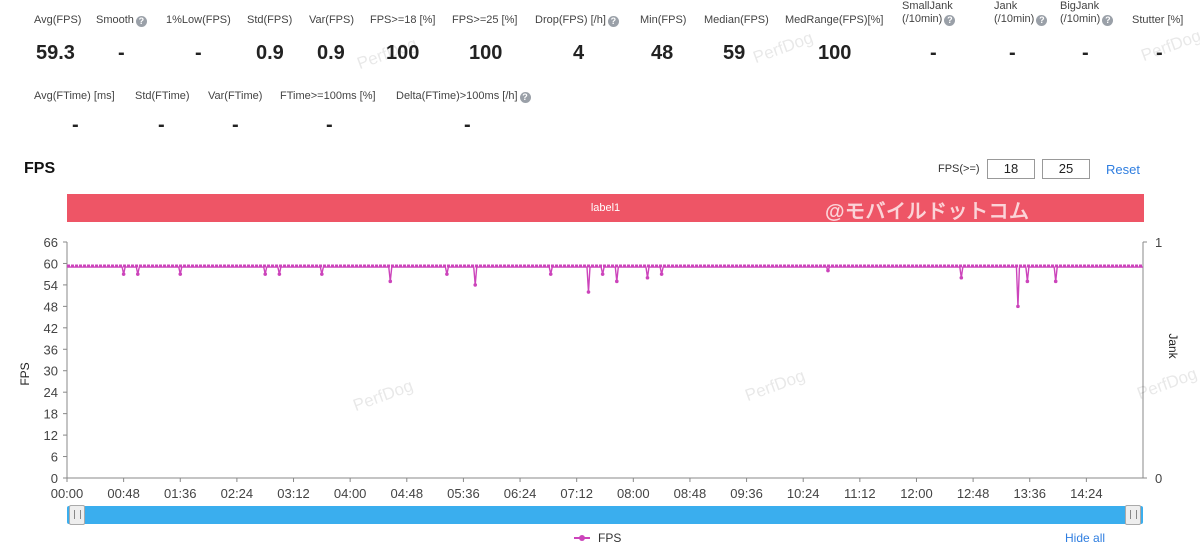  What do you see at coordinates (51, 414) in the screenshot?
I see `y-tick-label: 18` at bounding box center [51, 414].